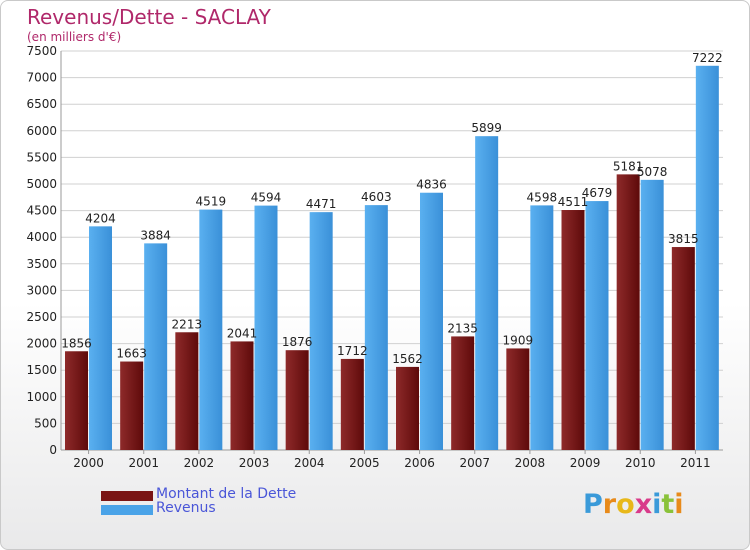 This screenshot has height=550, width=750. I want to click on data-label-debt: 4511, so click(573, 202).